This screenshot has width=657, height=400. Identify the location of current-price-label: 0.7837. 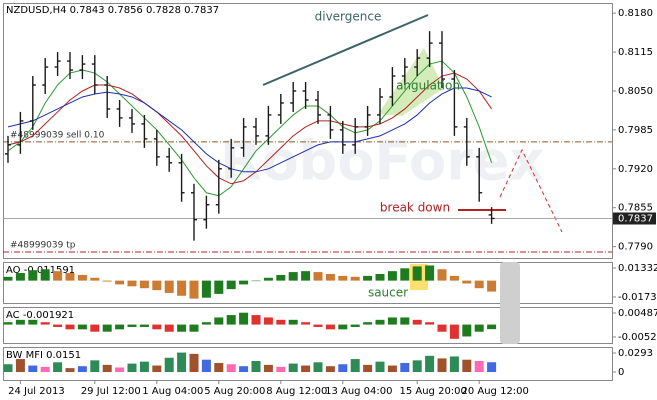
(635, 218).